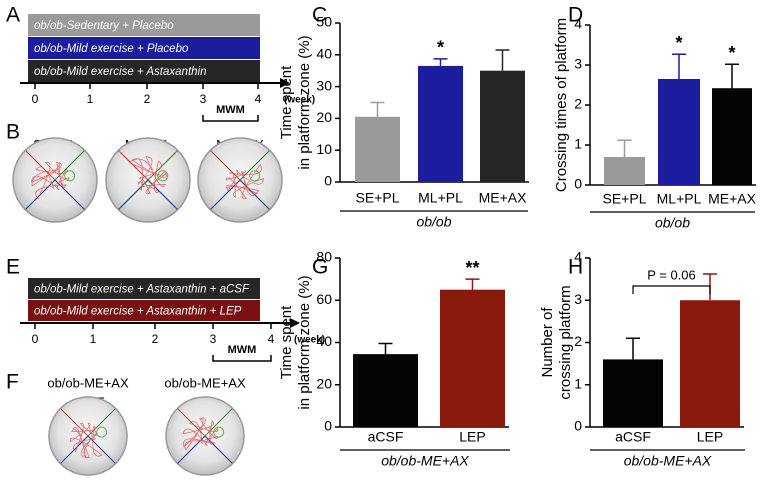 The image size is (762, 482). Describe the element at coordinates (286, 102) in the screenshot. I see `y-axis-label: Time spent` at that location.